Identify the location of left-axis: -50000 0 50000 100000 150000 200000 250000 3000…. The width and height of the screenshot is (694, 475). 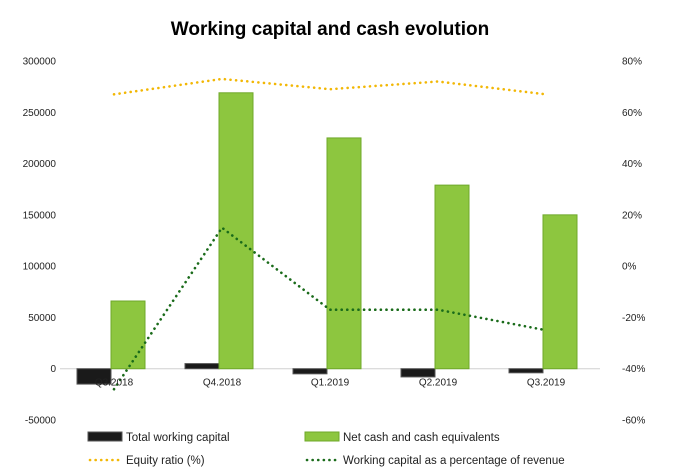
(40, 242).